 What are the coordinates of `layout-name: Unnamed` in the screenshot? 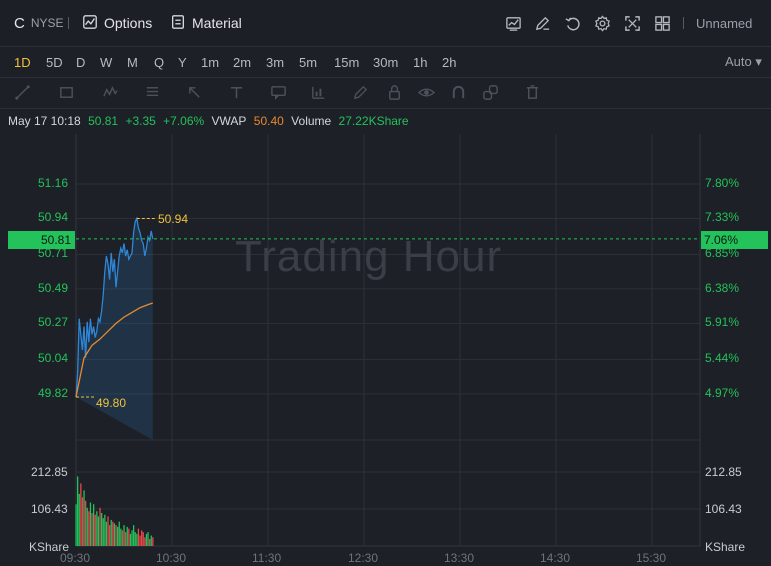 It's located at (724, 23).